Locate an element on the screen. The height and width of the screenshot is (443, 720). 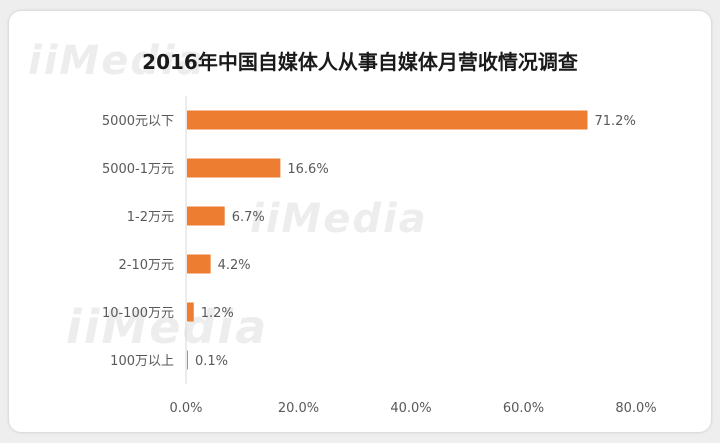
chart-title: 2016年中国自媒体人从事自媒体月营收情况调查 is located at coordinates (360, 62).